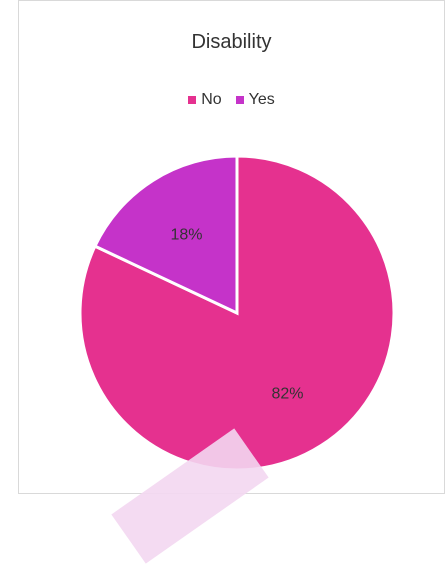 Image resolution: width=446 pixels, height=564 pixels. I want to click on legend-item-no: No, so click(205, 100).